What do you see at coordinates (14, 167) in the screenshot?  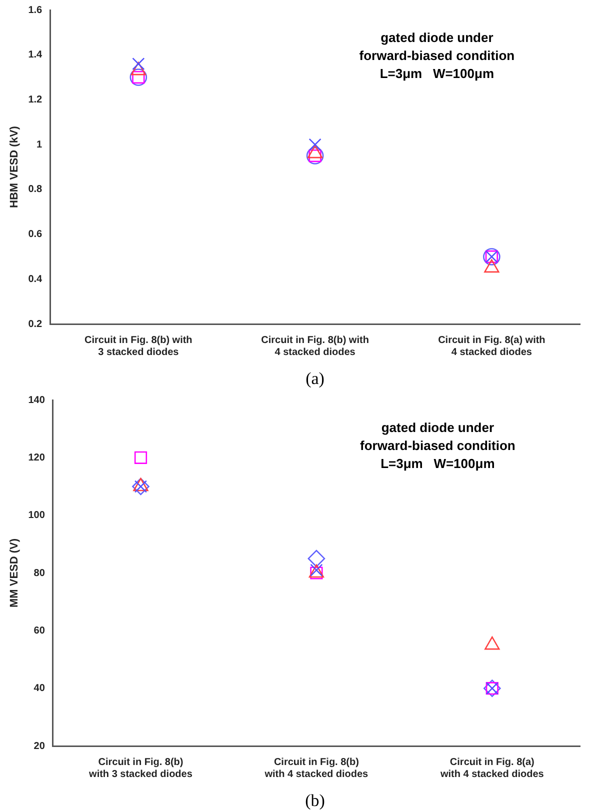 I see `y-axis-title: HBM VESD (kV)` at bounding box center [14, 167].